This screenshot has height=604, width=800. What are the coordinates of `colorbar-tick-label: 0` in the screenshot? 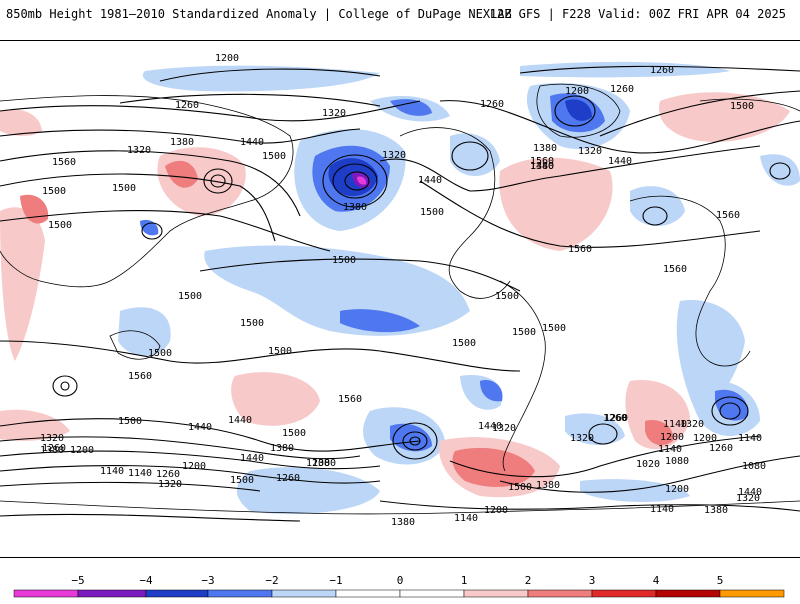 It's located at (400, 580).